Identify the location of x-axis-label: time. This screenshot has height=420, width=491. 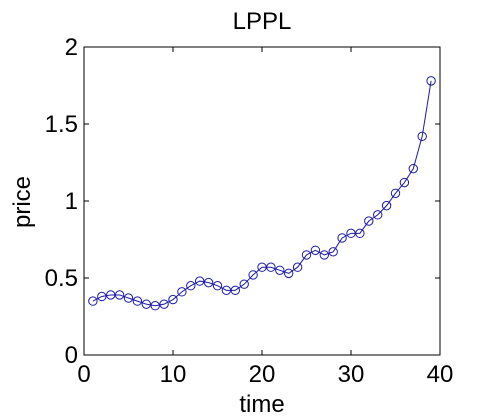
(261, 404).